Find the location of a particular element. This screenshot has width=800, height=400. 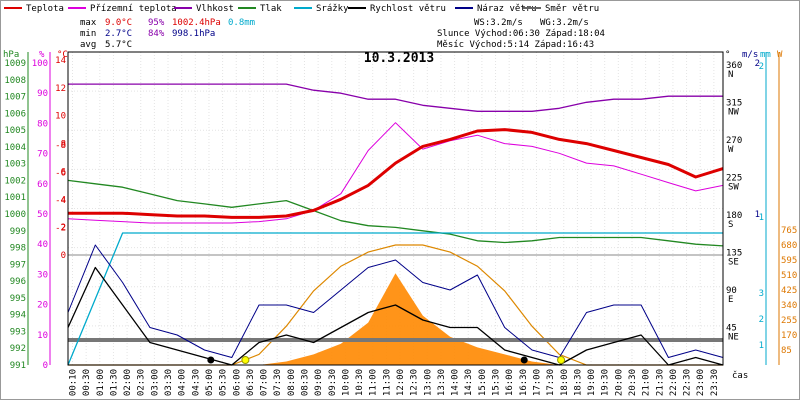

tick-pct: 0 is located at coordinates (45, 366).